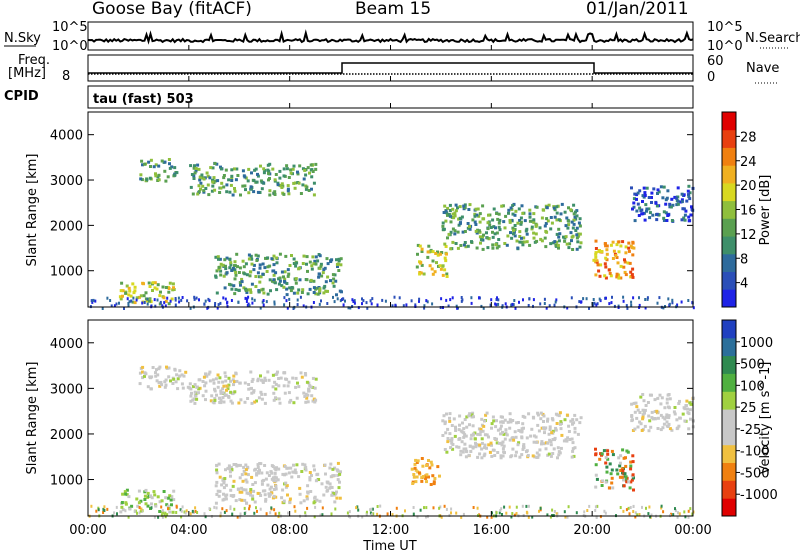  What do you see at coordinates (729, 192) in the screenshot?
I see `colorbar-swatch` at bounding box center [729, 192].